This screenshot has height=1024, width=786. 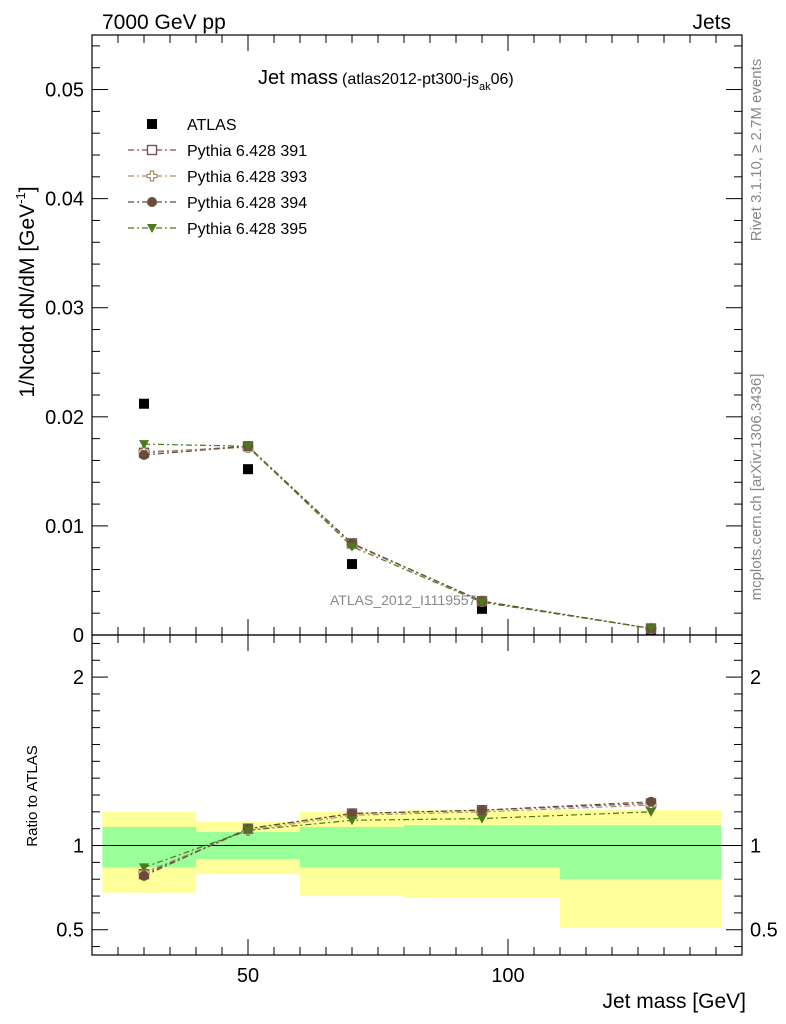 What do you see at coordinates (410, 79) in the screenshot?
I see `plot-title-paren: (atlas2012-pt300-js` at bounding box center [410, 79].